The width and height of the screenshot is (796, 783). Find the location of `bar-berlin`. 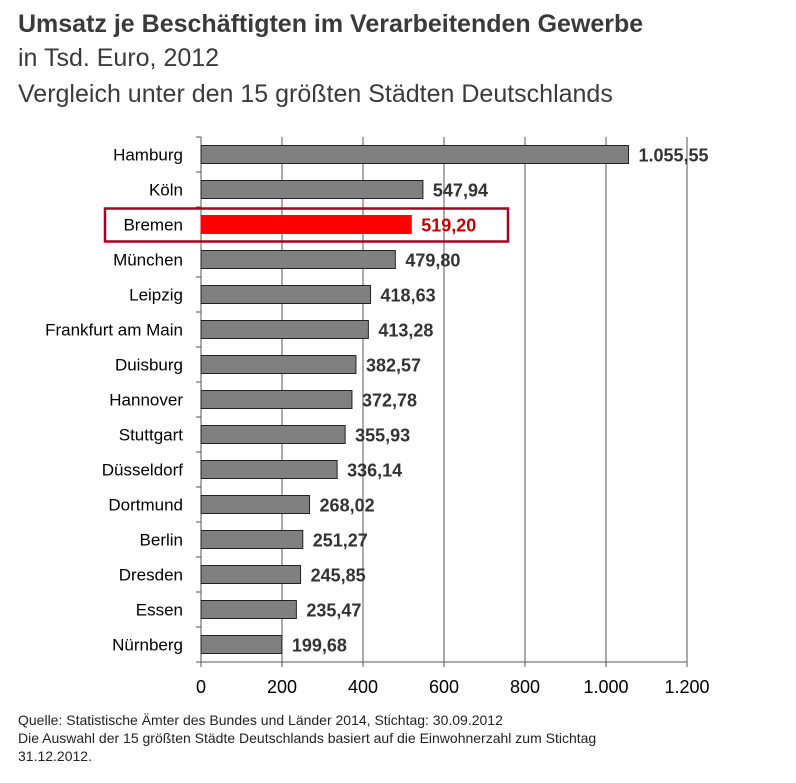

bar-berlin is located at coordinates (252, 539).